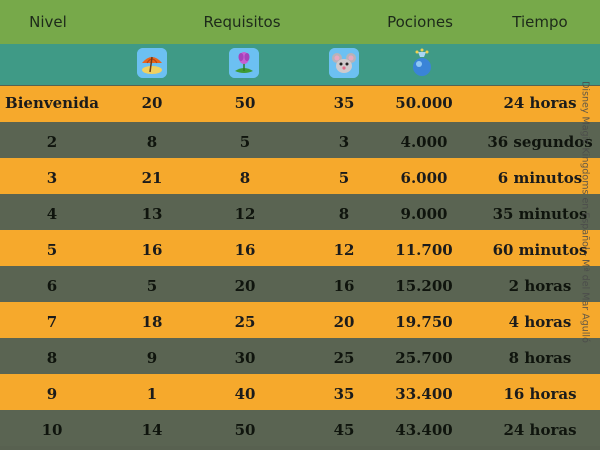 This screenshot has width=600, height=450. Describe the element at coordinates (424, 250) in the screenshot. I see `cell-pociones: 11.700` at that location.